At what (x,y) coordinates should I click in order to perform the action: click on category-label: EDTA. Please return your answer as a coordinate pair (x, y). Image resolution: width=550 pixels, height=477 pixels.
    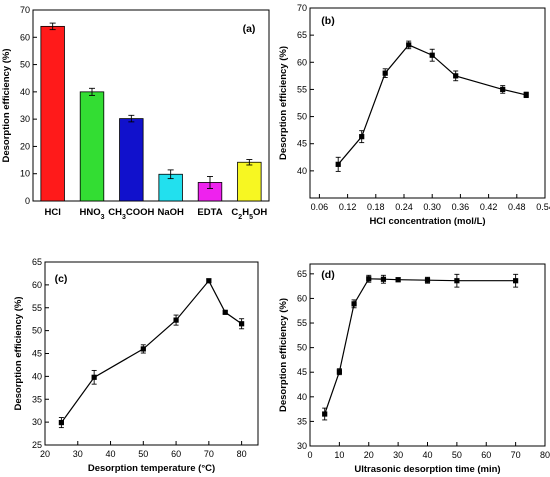
    Looking at the image, I should click on (209, 212).